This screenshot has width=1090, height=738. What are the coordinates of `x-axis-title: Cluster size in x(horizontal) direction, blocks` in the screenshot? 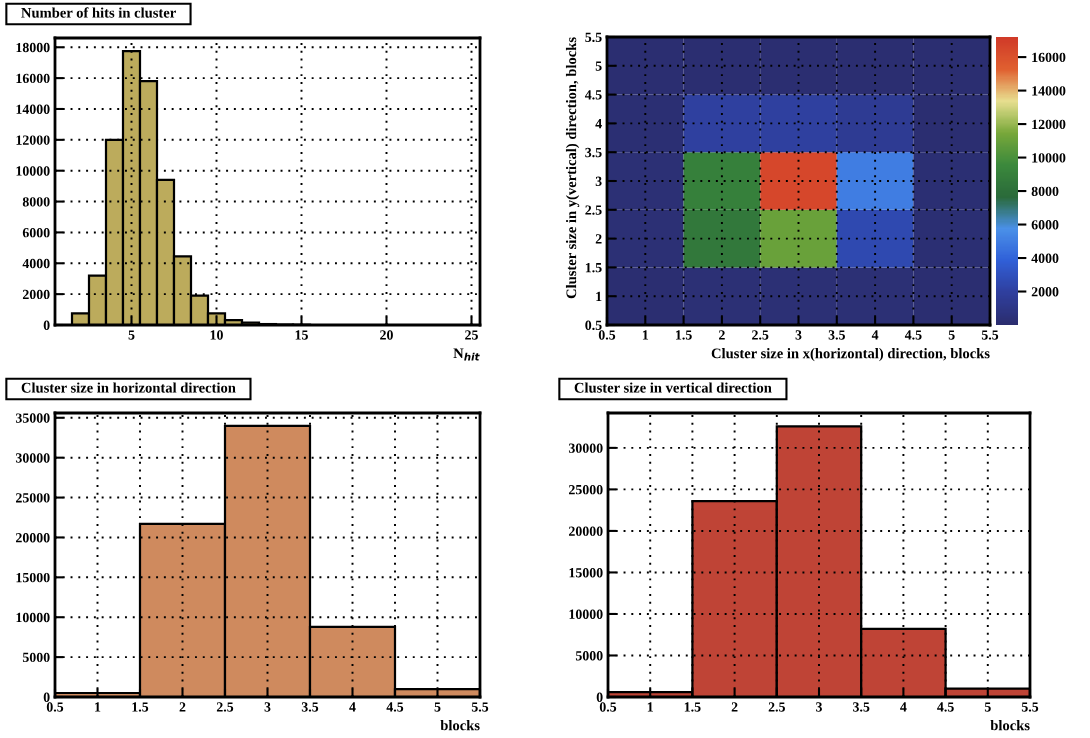 It's located at (850, 355).